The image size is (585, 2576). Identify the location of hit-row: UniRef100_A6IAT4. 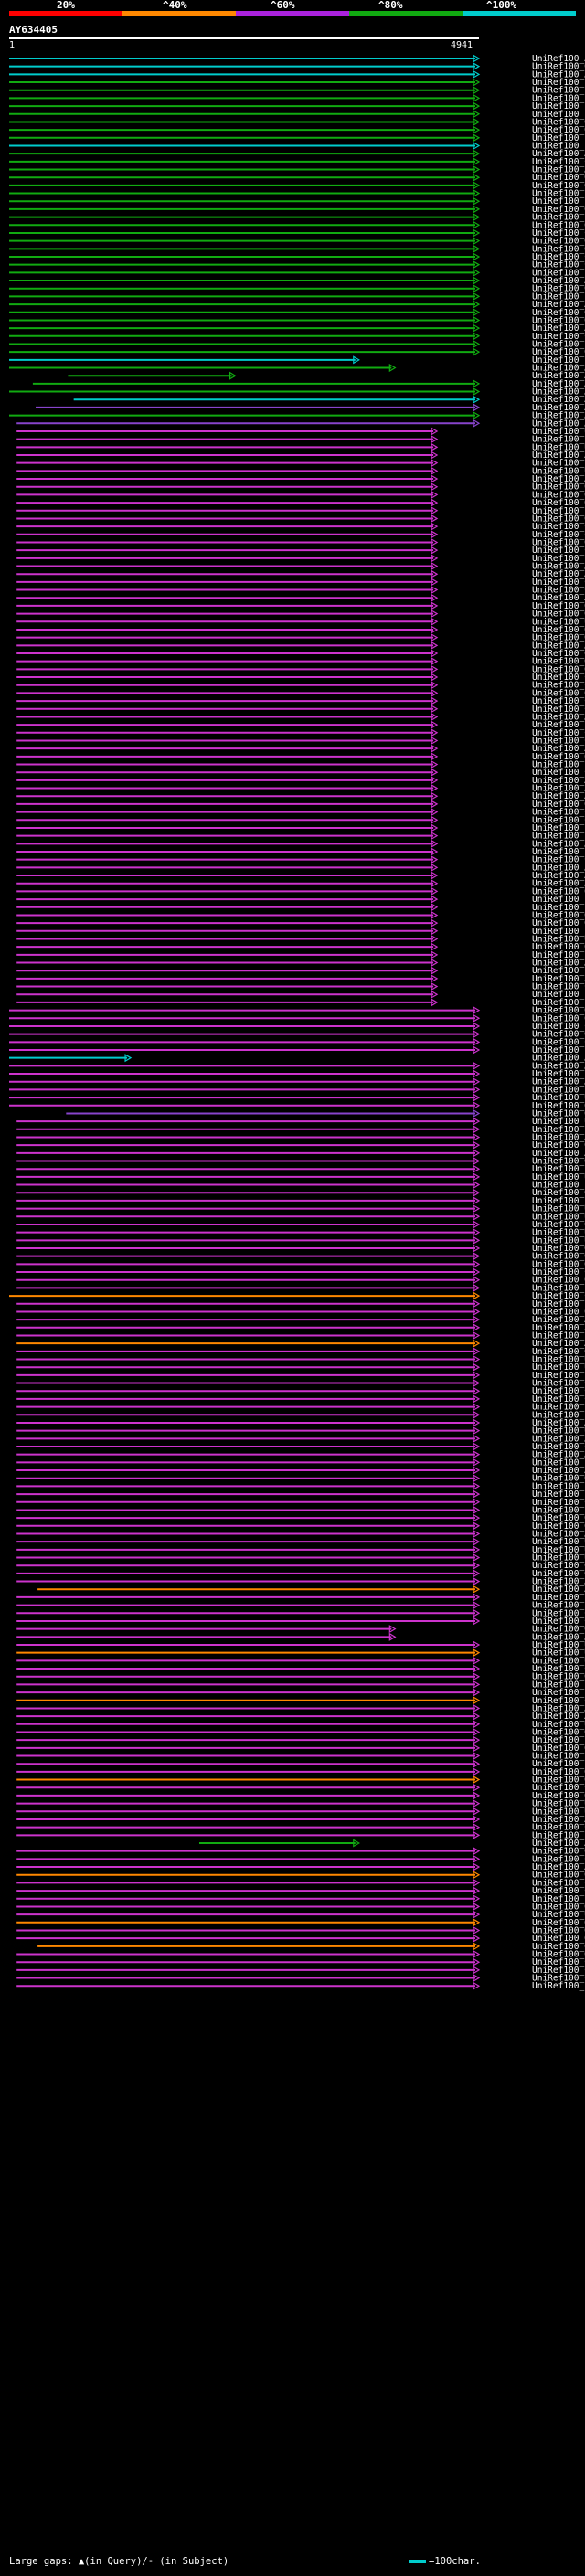
(297, 59).